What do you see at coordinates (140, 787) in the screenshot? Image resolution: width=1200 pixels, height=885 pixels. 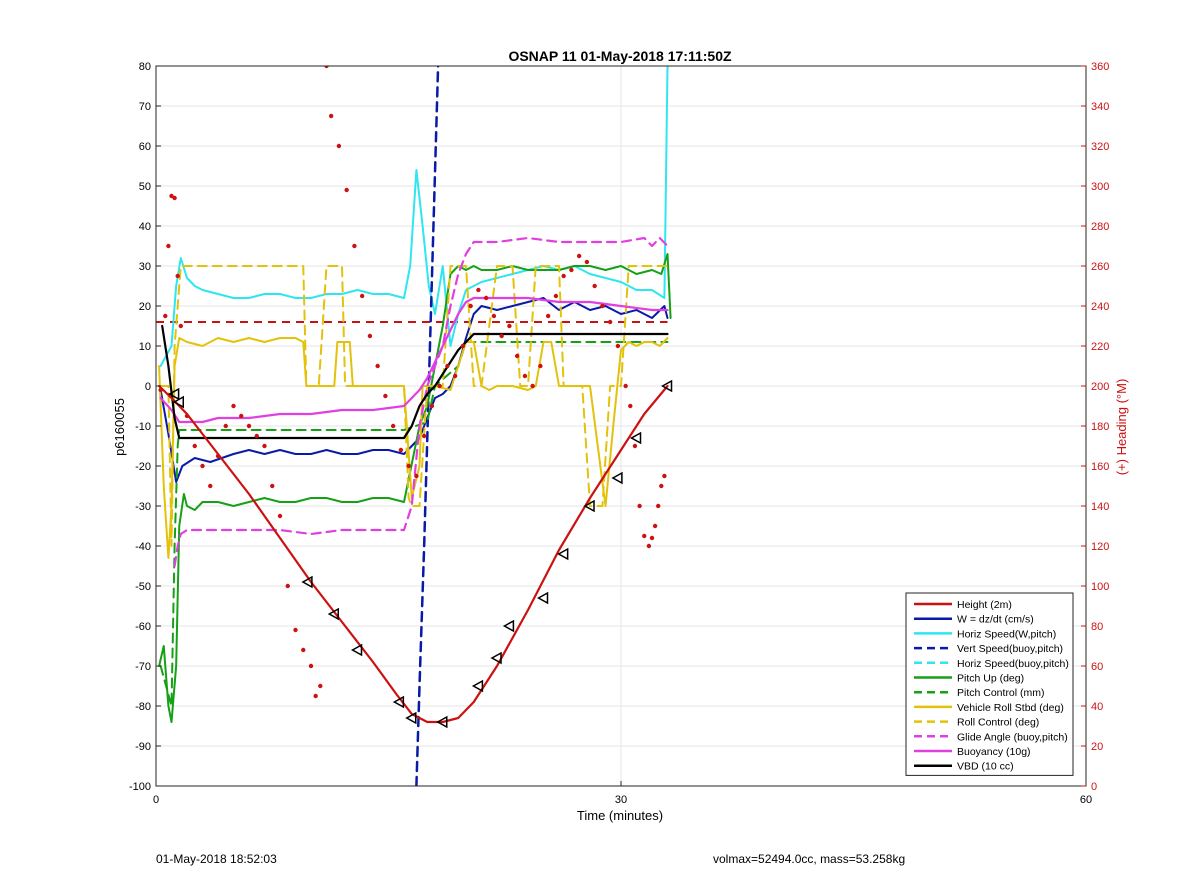 I see `left-tick-label: -100` at bounding box center [140, 787].